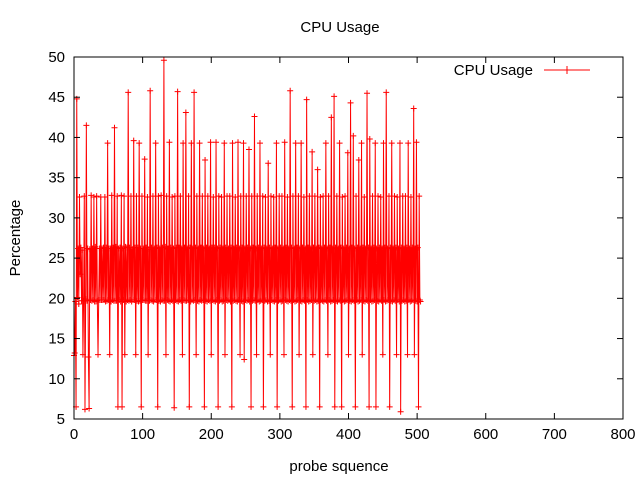  Describe the element at coordinates (279, 434) in the screenshot. I see `x-tick-label: 300` at that location.